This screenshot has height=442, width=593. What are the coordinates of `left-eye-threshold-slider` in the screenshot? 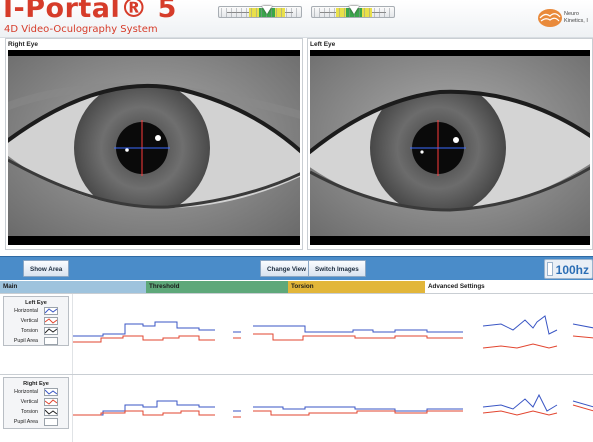 It's located at (353, 12).